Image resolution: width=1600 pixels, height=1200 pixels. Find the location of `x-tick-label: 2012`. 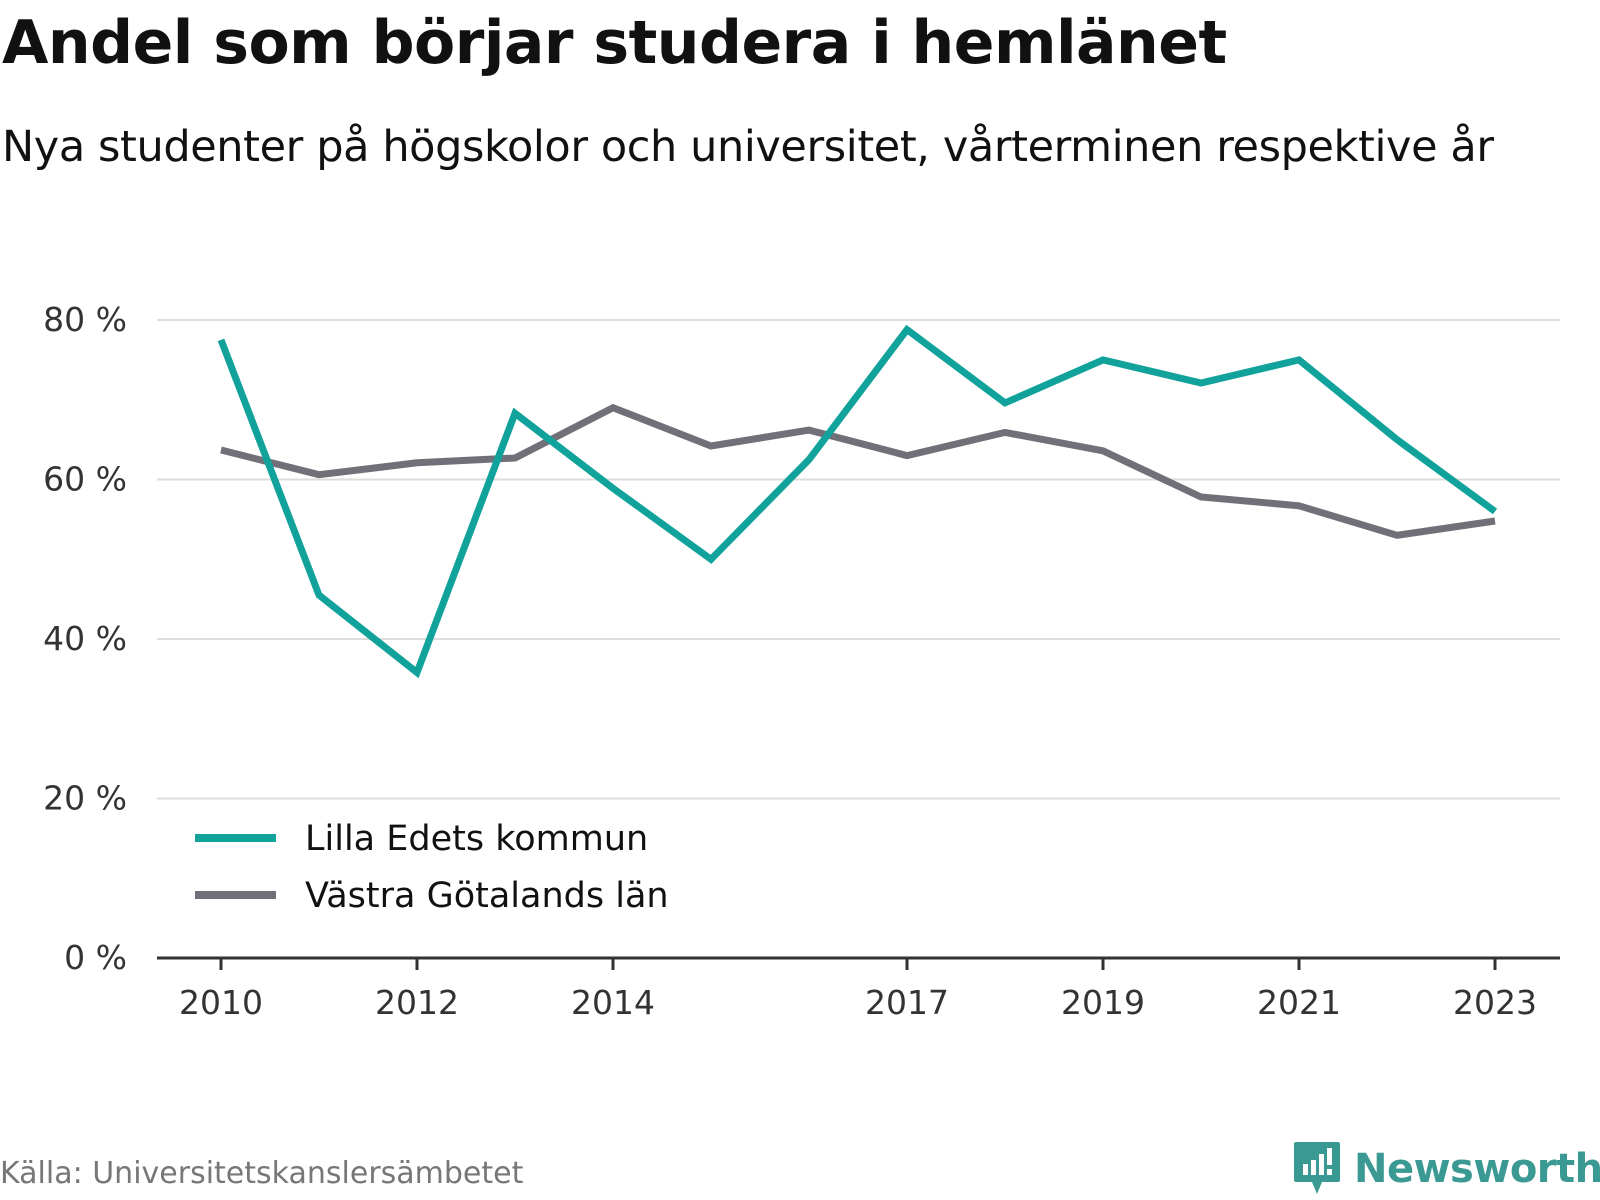

x-tick-label: 2012 is located at coordinates (417, 1002).